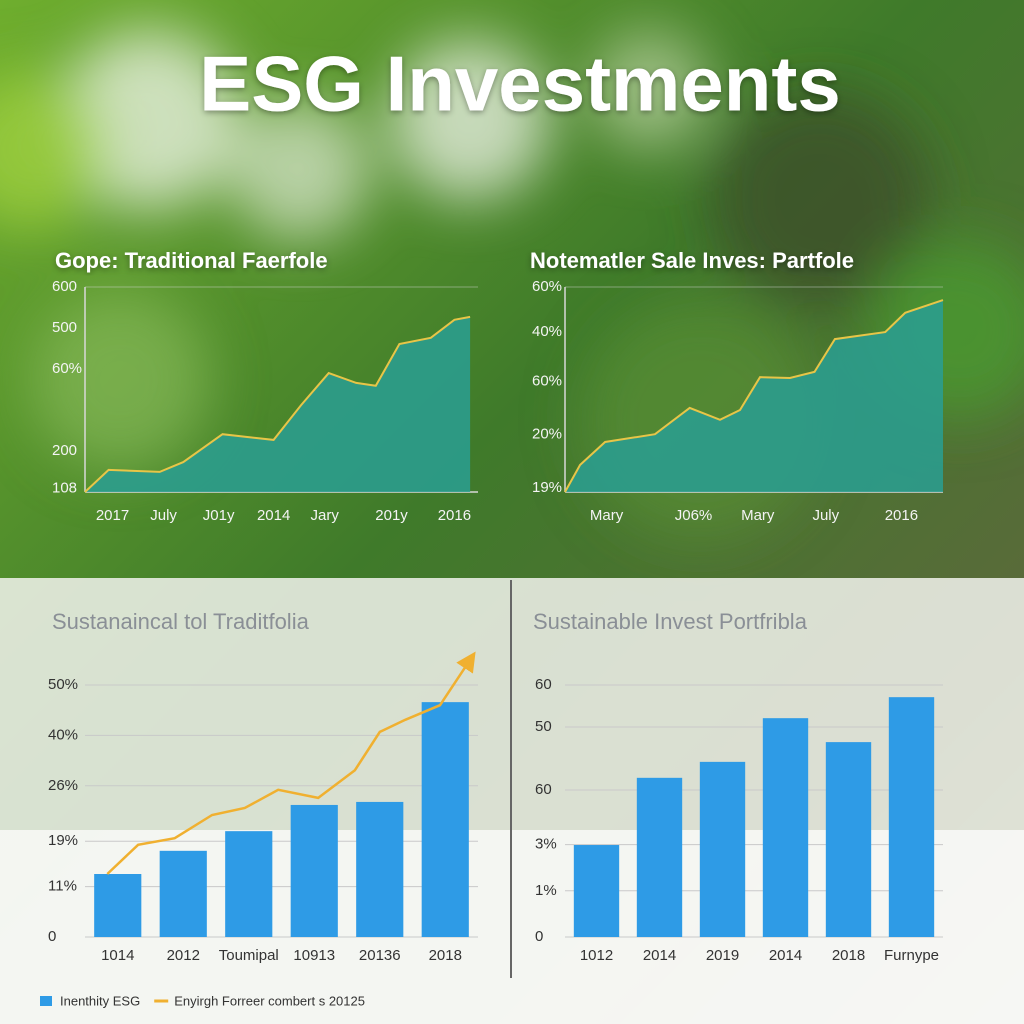 This screenshot has height=1024, width=1024. What do you see at coordinates (692, 260) in the screenshot?
I see `chart-title: Notematler Sale Inves: Partfole` at bounding box center [692, 260].